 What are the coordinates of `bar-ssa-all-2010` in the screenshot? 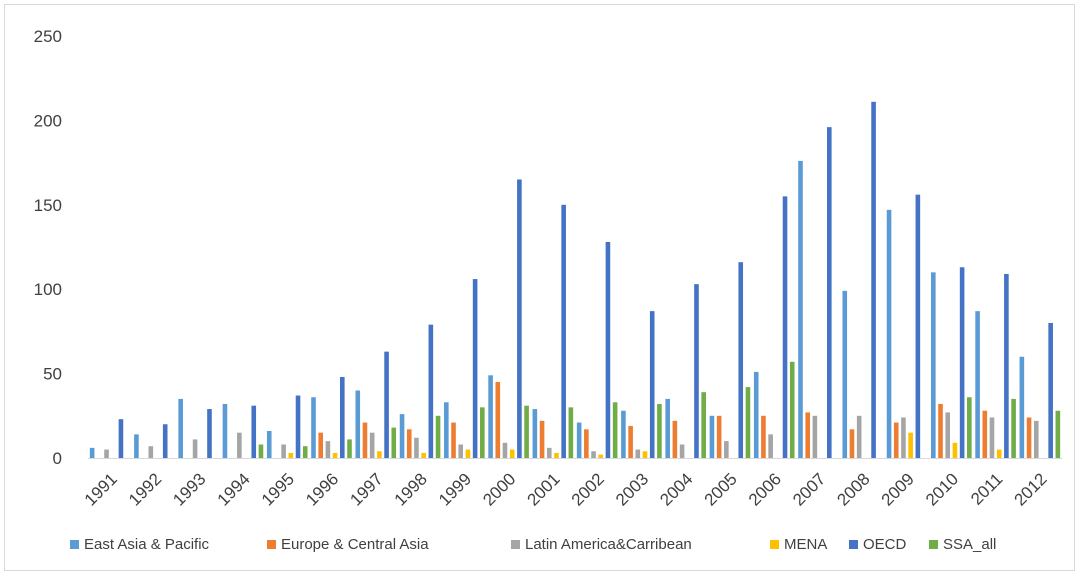 It's located at (969, 427).